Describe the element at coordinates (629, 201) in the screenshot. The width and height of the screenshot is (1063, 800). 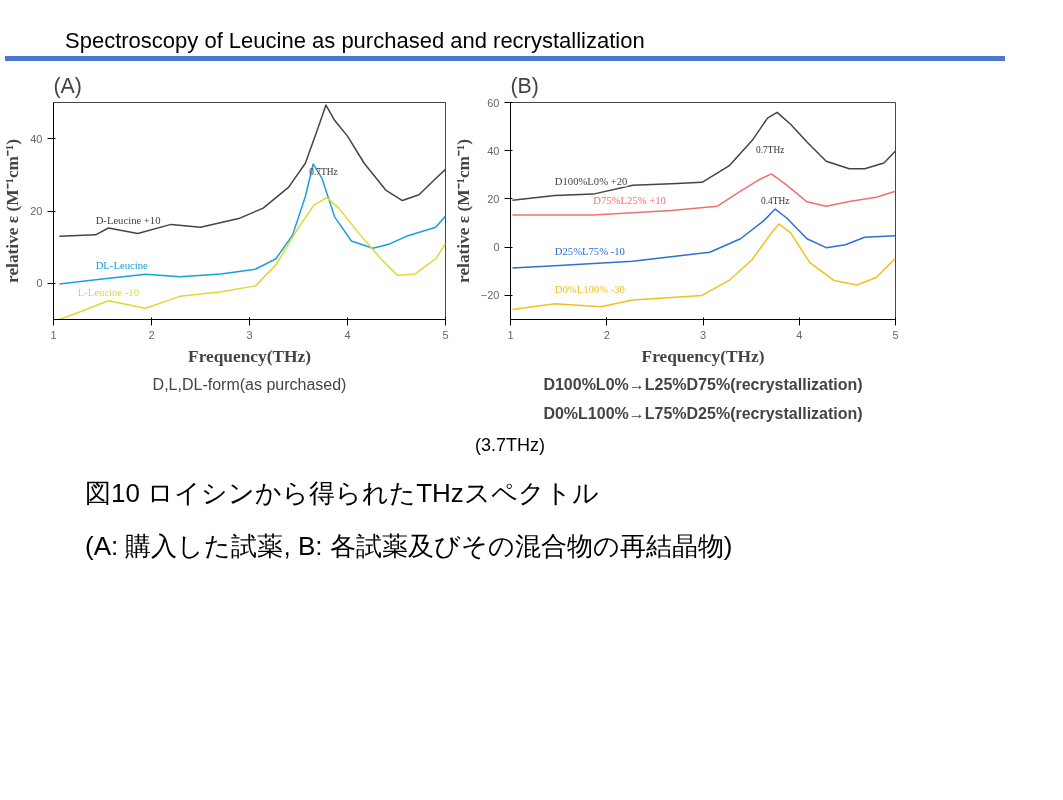
I see `series-label: D75%L25% +10` at that location.